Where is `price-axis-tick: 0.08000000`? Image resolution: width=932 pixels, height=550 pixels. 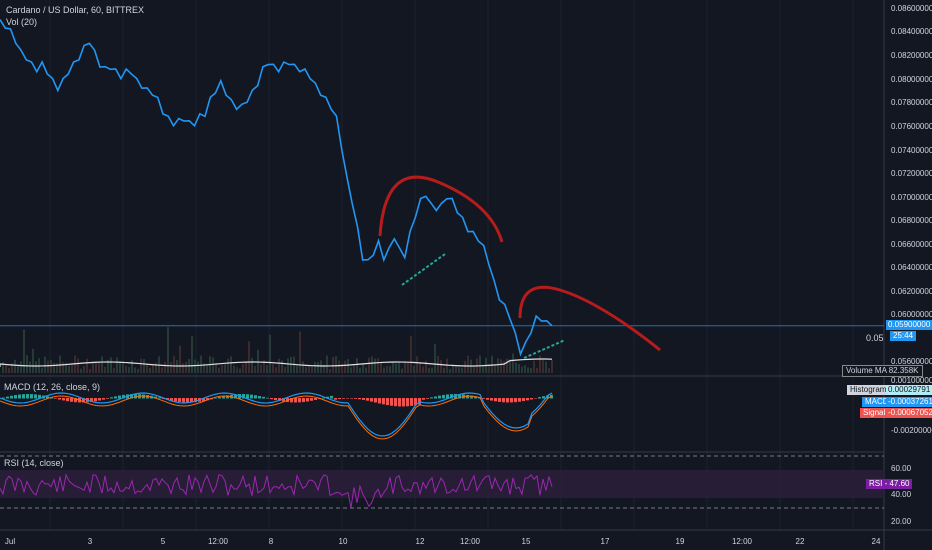 price-axis-tick: 0.08000000 is located at coordinates (911, 79).